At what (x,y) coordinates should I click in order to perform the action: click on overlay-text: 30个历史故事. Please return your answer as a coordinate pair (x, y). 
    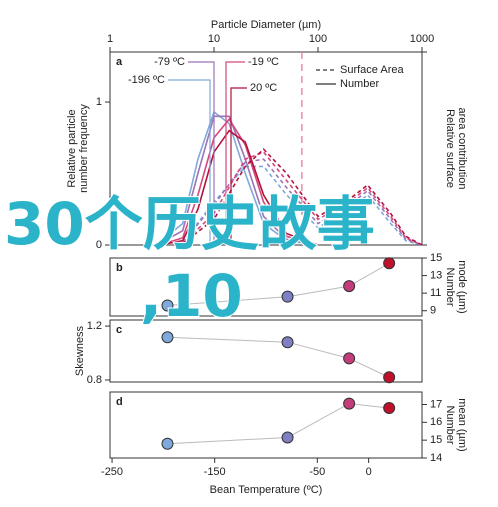
    Looking at the image, I should click on (189, 224).